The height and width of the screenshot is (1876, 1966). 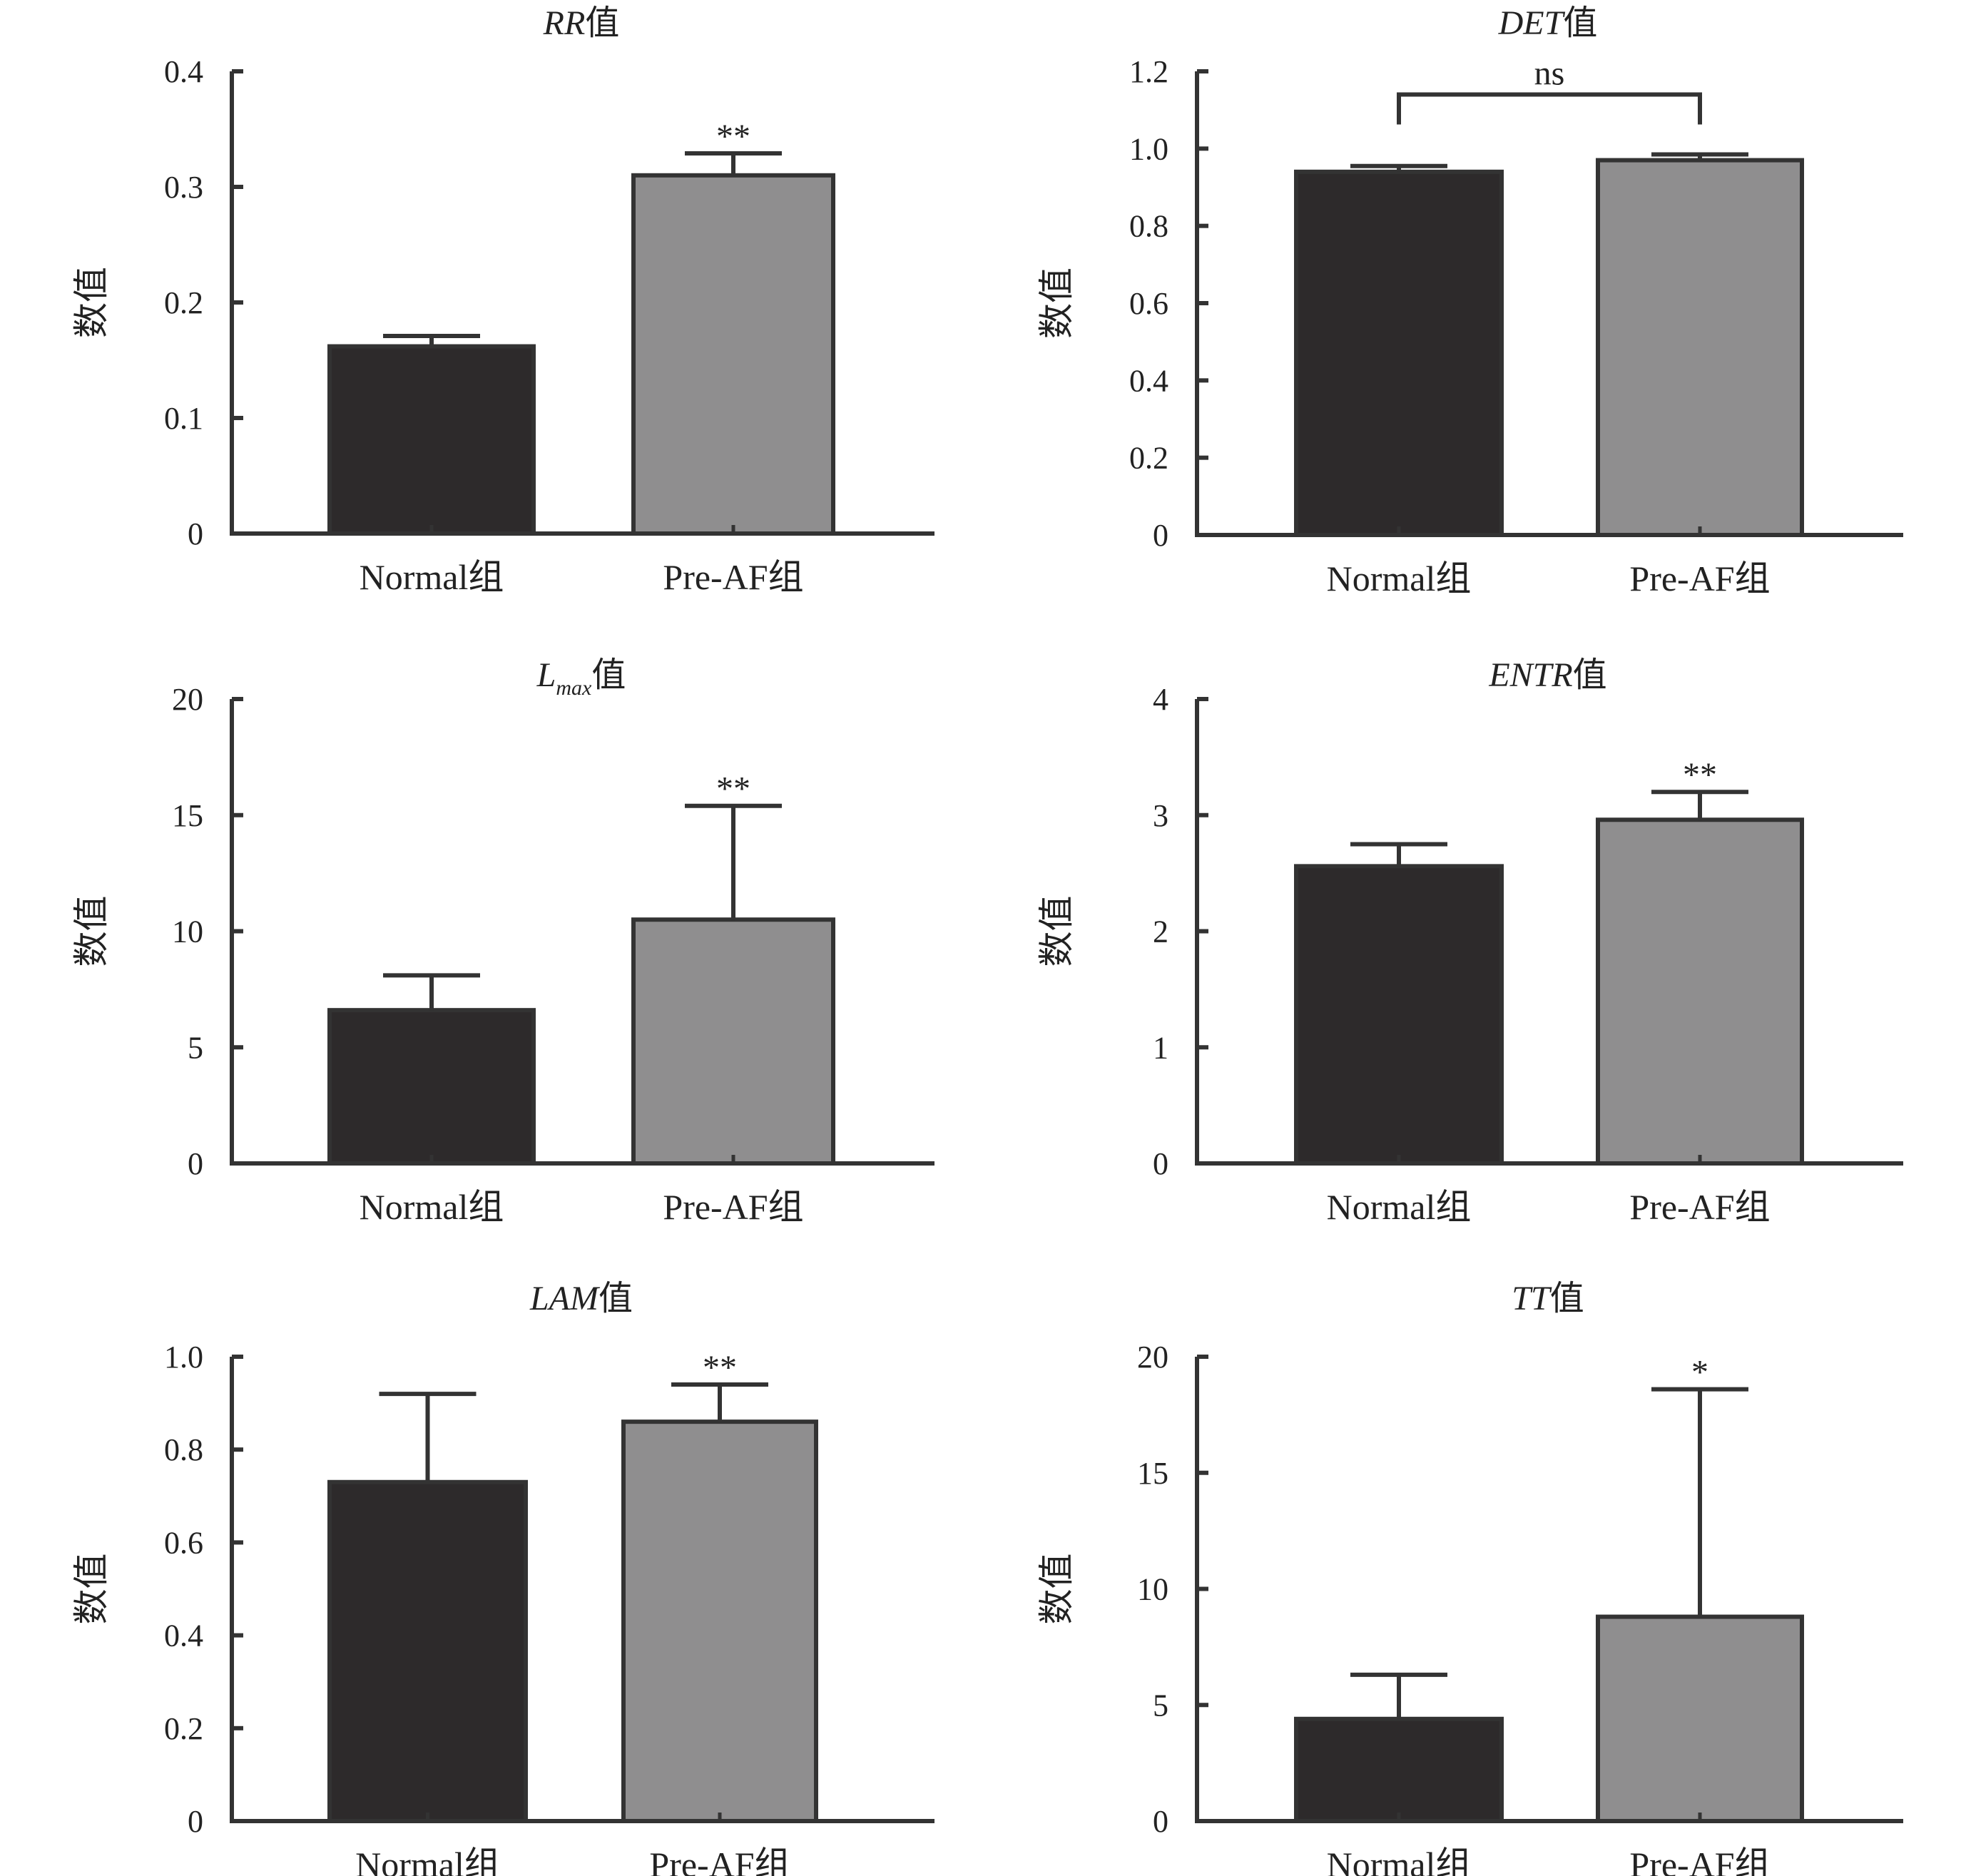 I want to click on chart-title-main: L, so click(x=546, y=675).